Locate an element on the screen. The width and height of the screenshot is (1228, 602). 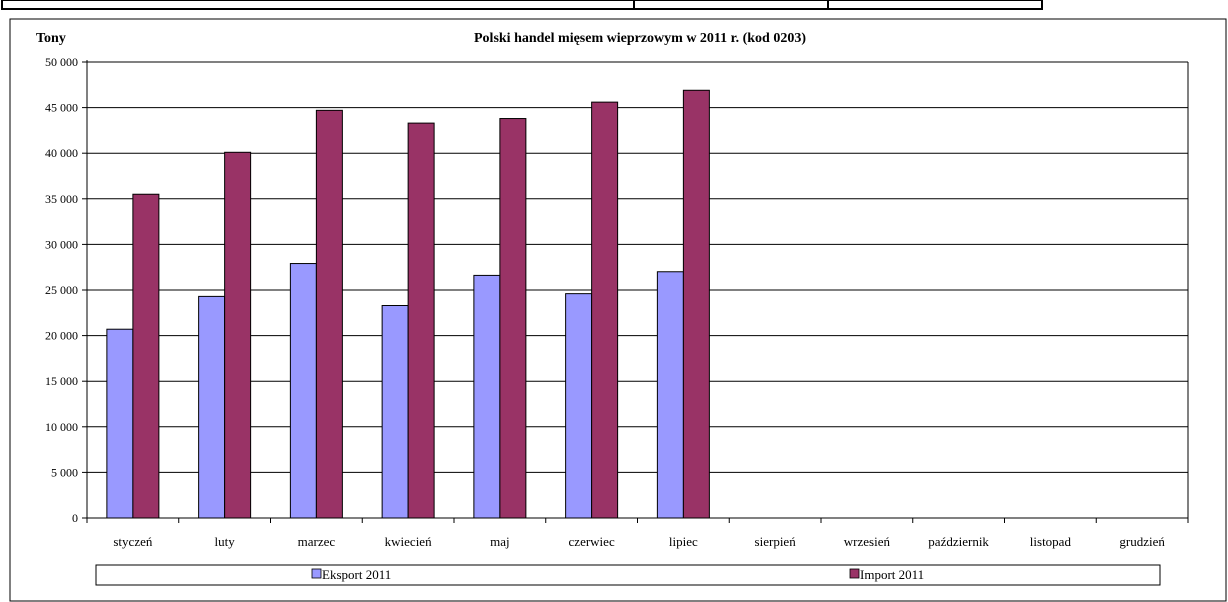
x-tick-label: wrzesień is located at coordinates (867, 541).